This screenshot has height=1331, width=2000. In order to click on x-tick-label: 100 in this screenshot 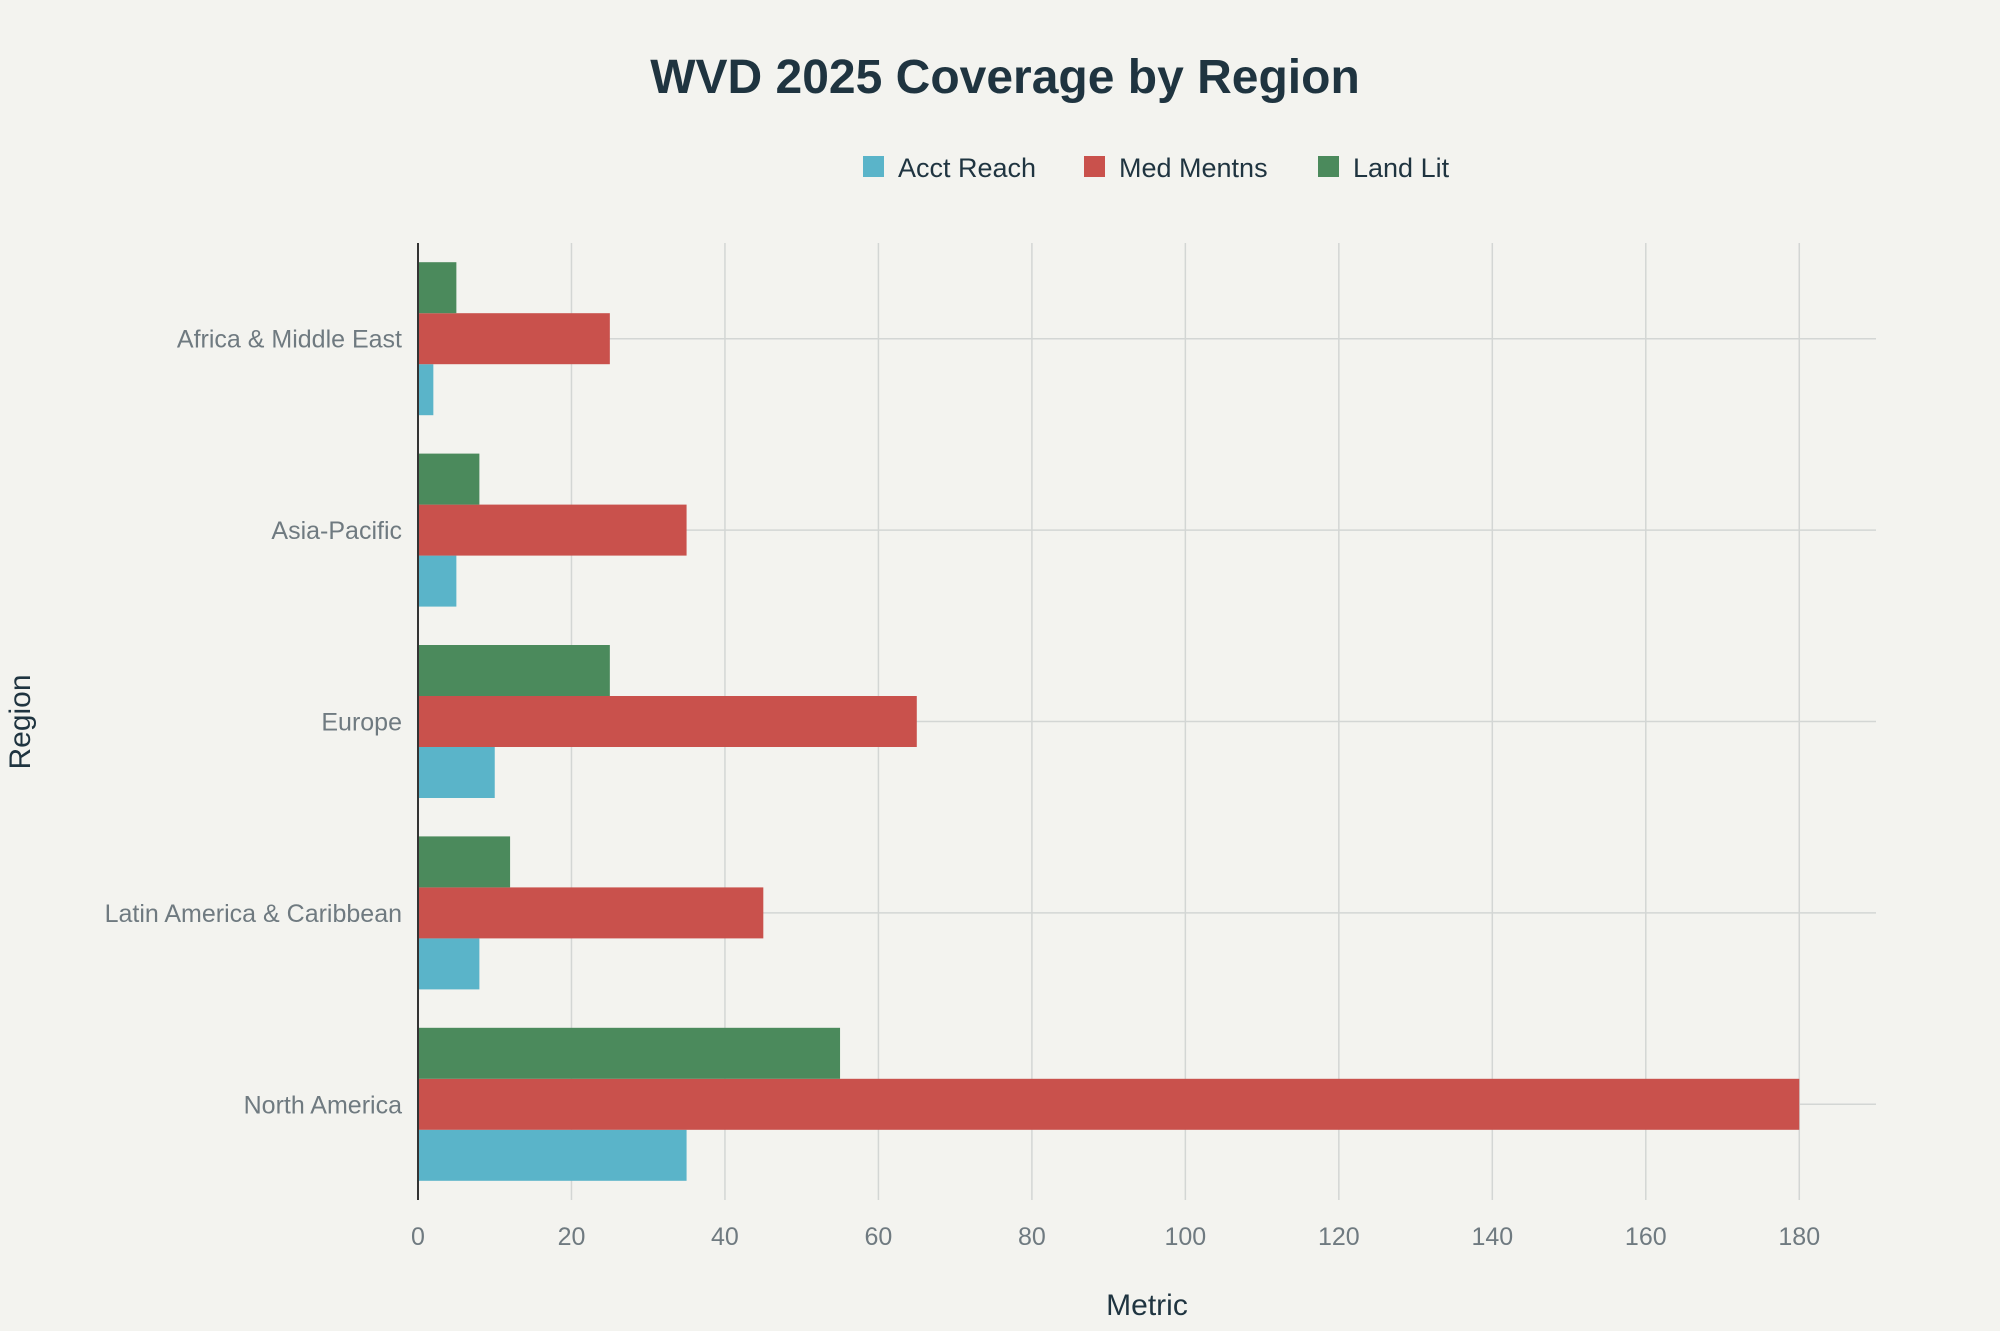, I will do `click(1186, 1237)`.